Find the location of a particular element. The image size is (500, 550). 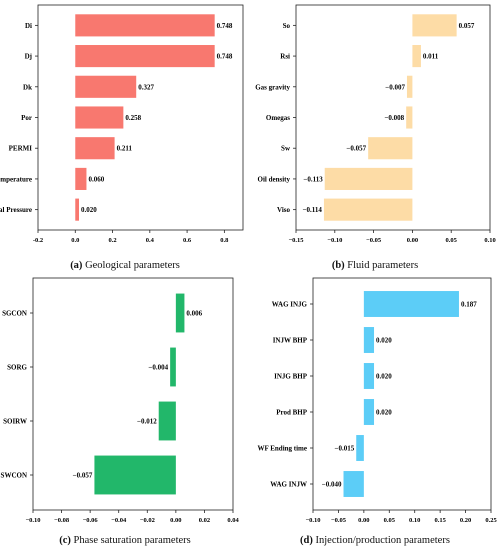

category-label-b-0: So is located at coordinates (287, 26).